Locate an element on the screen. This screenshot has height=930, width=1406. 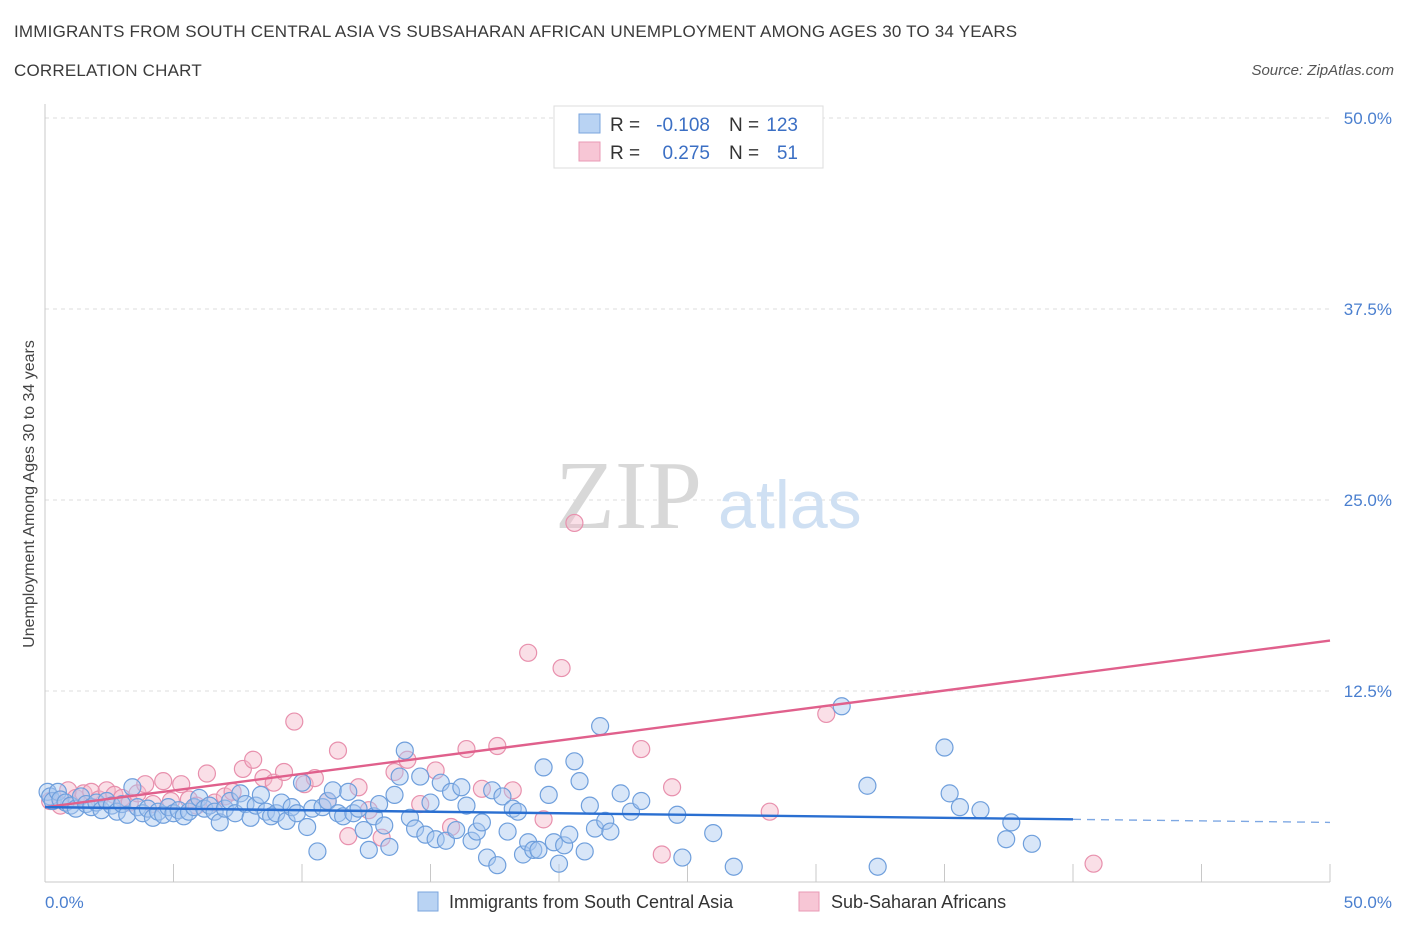
blue-trend-line-dashed is located at coordinates (1201, 821).